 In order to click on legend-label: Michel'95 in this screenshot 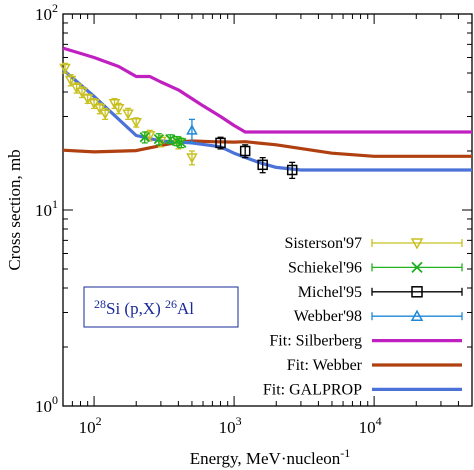, I will do `click(330, 292)`.